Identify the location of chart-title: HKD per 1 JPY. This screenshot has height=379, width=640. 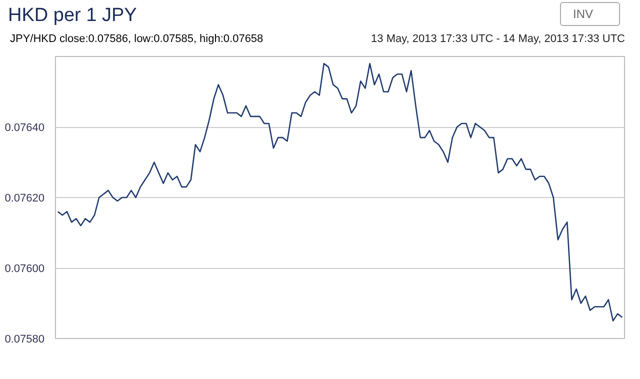
(72, 16).